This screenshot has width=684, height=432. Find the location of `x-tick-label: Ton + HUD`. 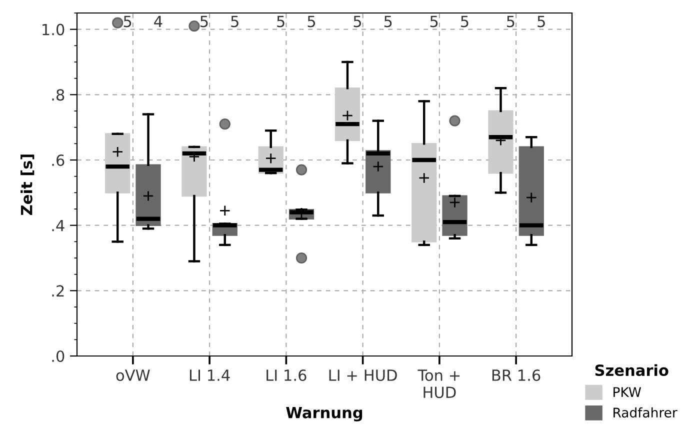

x-tick-label: Ton + HUD is located at coordinates (439, 384).